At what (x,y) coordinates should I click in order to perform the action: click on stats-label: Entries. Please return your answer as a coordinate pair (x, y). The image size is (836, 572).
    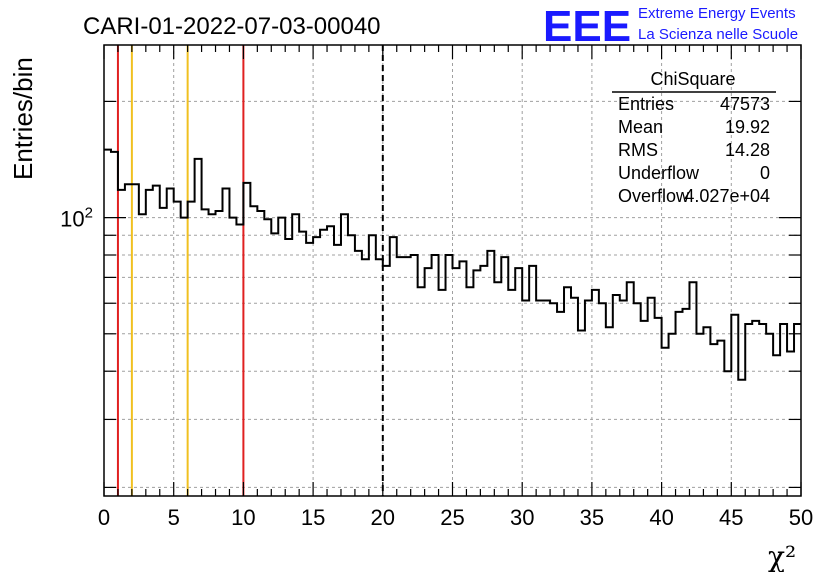
    Looking at the image, I should click on (646, 104).